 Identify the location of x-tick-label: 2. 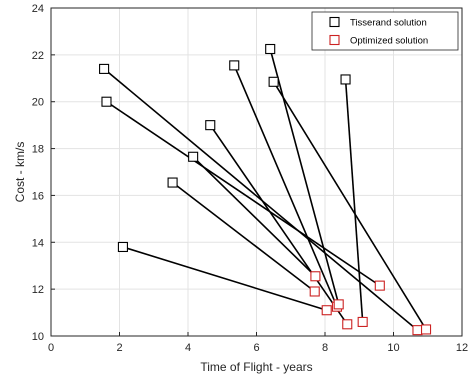
(119, 348).